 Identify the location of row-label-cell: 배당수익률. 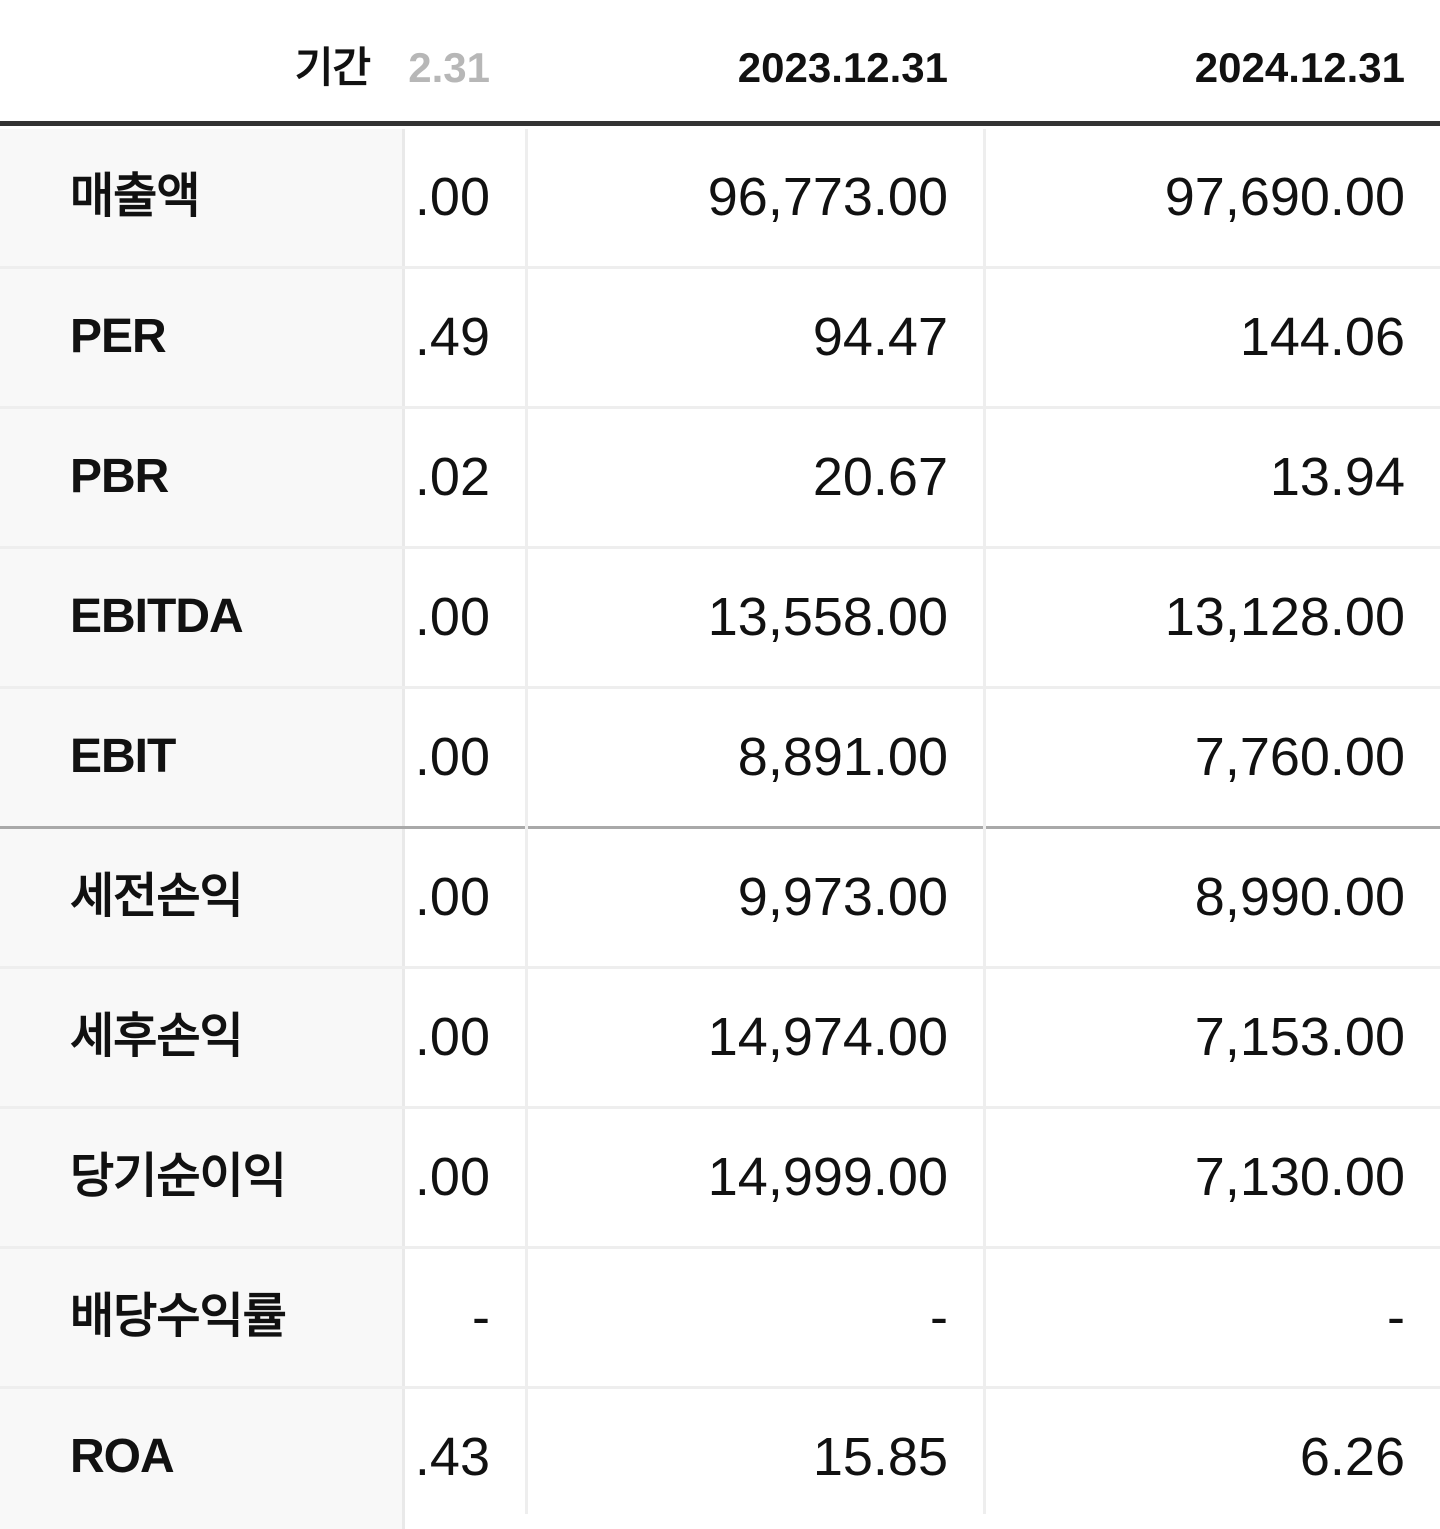
(202, 1317).